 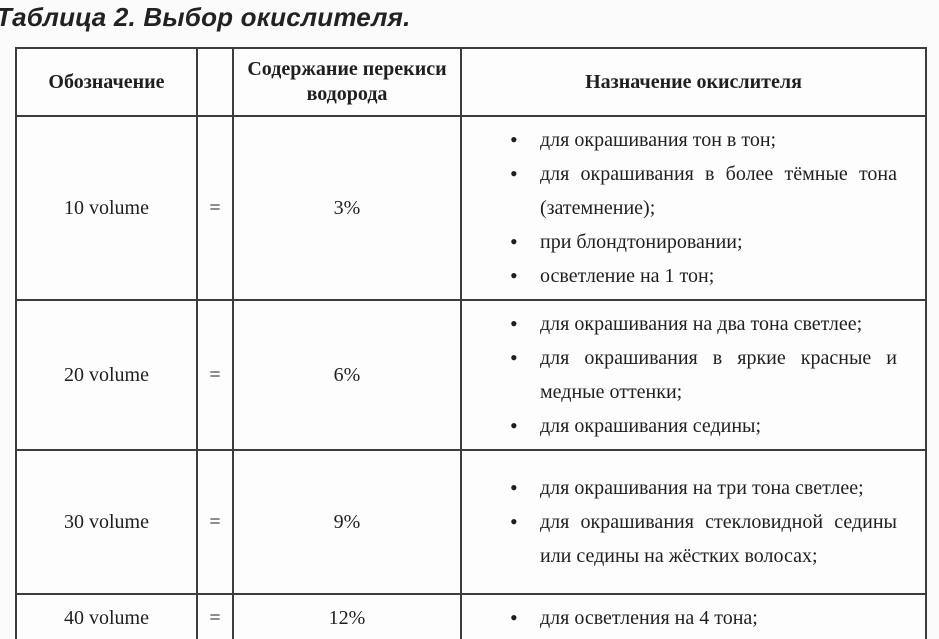 I want to click on designation-cell: 10 volume, so click(x=106, y=208).